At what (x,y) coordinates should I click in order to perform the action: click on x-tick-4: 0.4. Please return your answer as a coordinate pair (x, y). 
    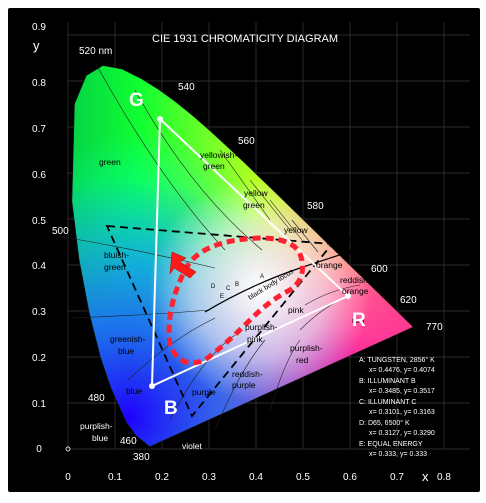
    Looking at the image, I should click on (256, 477).